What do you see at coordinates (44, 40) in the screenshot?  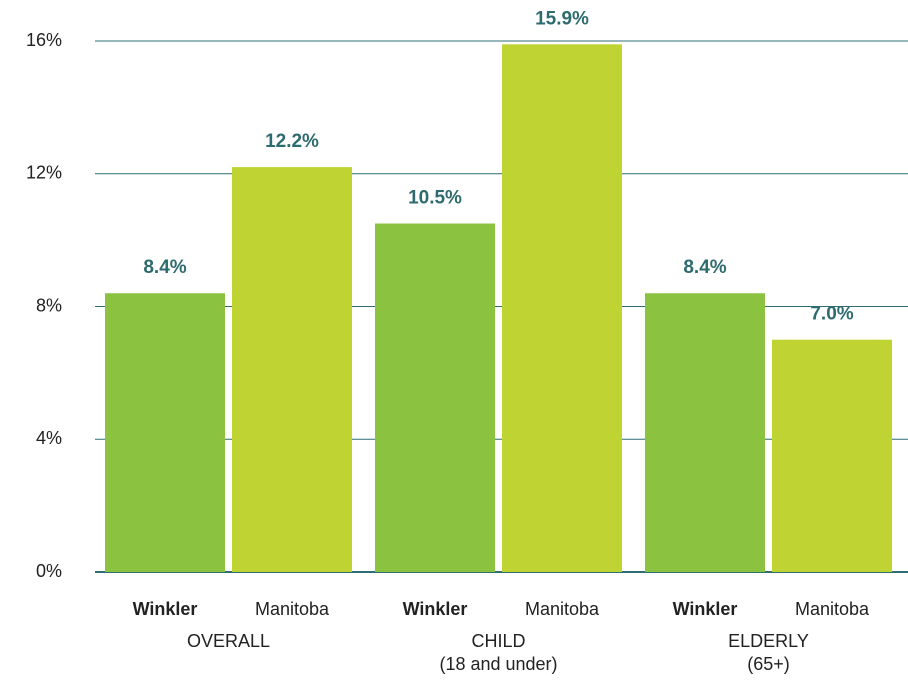 I see `y-tick-label: 16%` at bounding box center [44, 40].